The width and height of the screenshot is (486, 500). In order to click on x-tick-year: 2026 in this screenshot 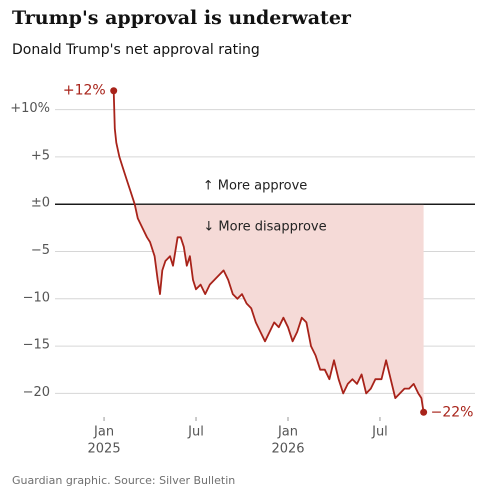, I will do `click(287, 449)`.